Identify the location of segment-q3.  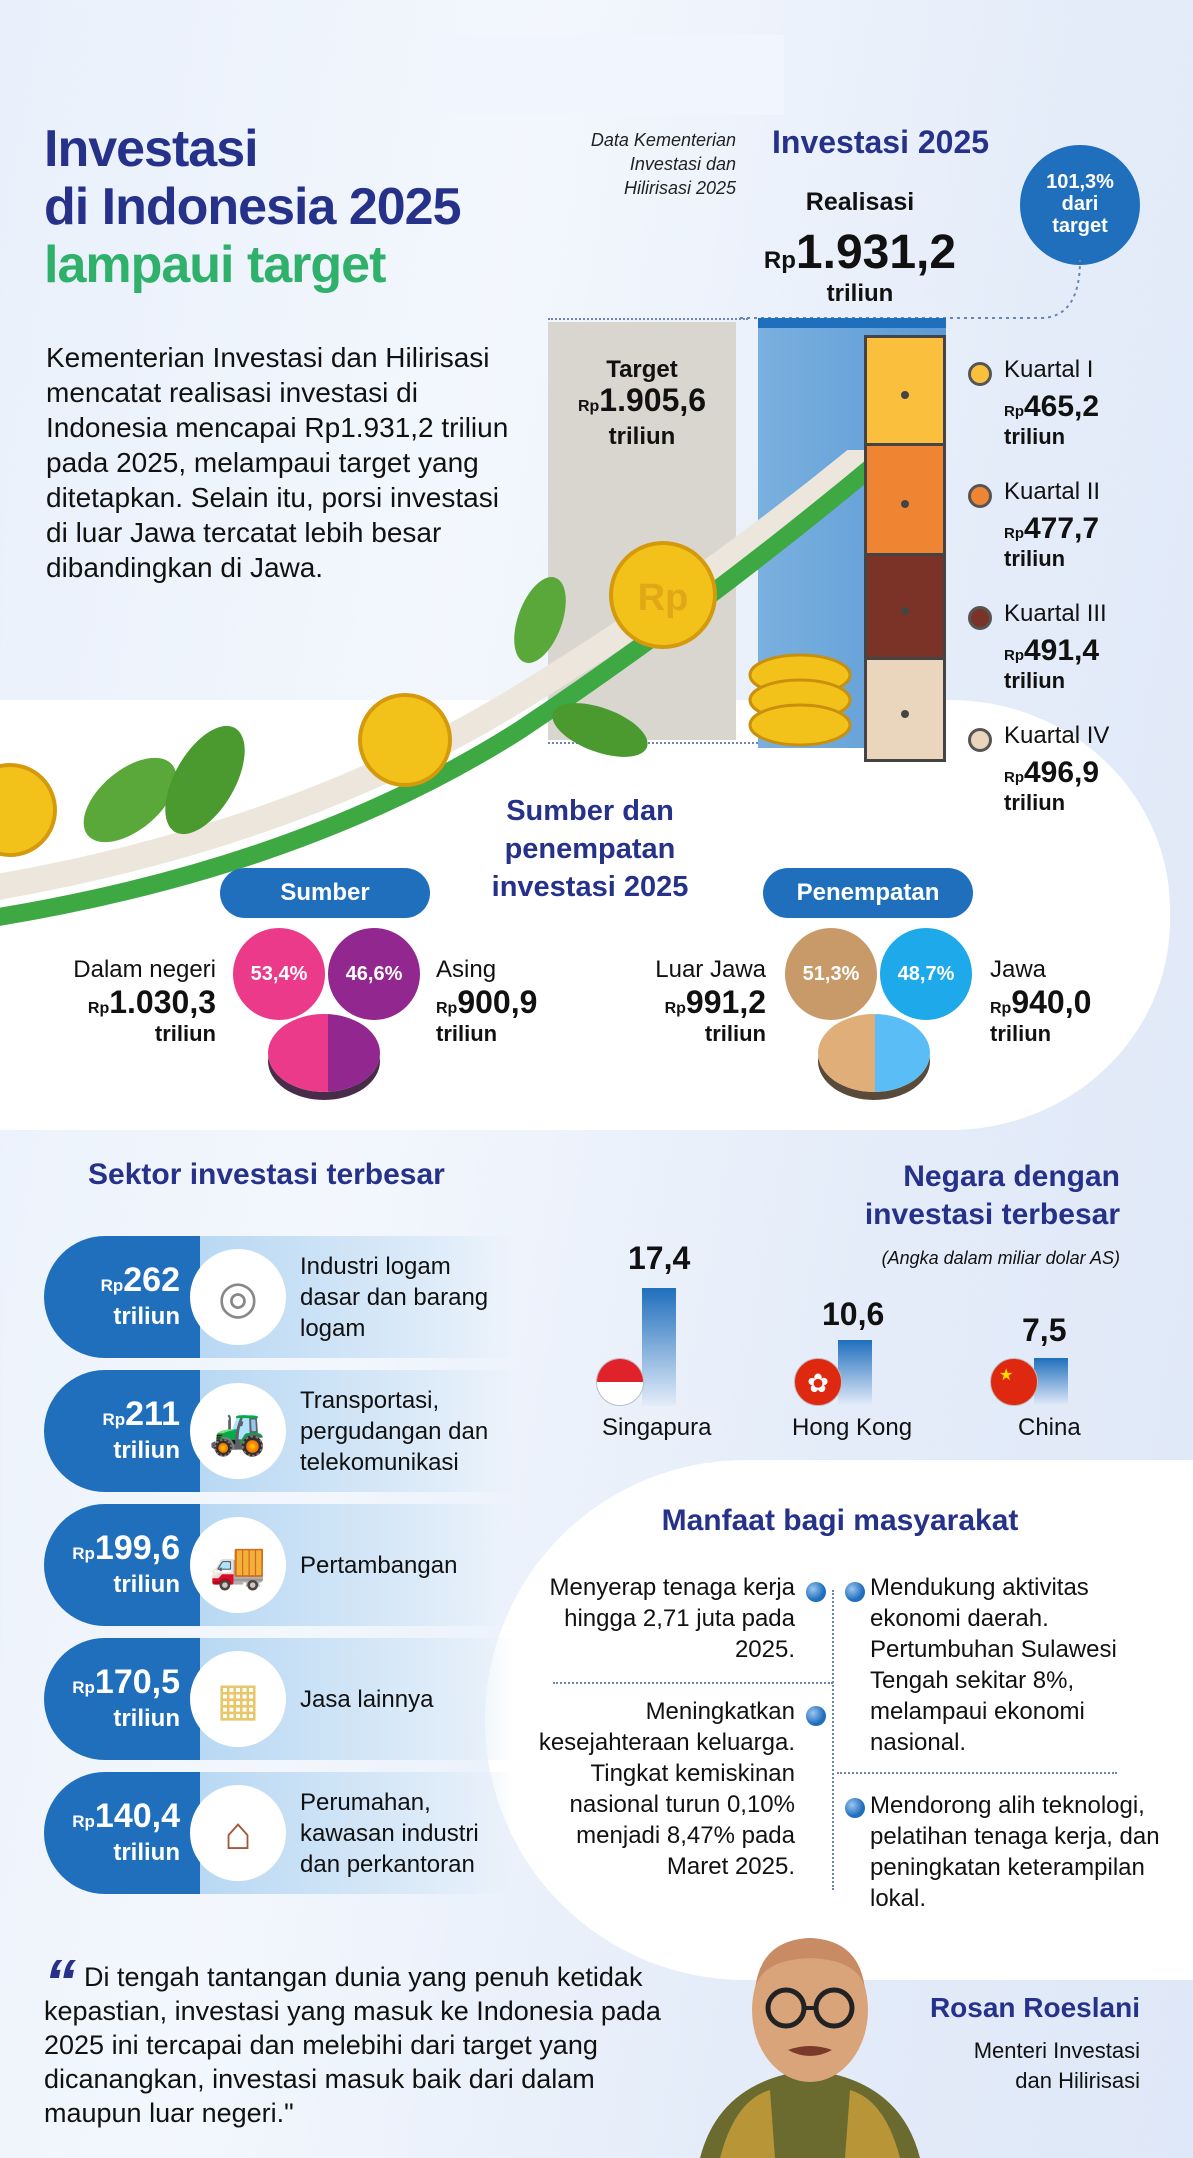
(905, 608).